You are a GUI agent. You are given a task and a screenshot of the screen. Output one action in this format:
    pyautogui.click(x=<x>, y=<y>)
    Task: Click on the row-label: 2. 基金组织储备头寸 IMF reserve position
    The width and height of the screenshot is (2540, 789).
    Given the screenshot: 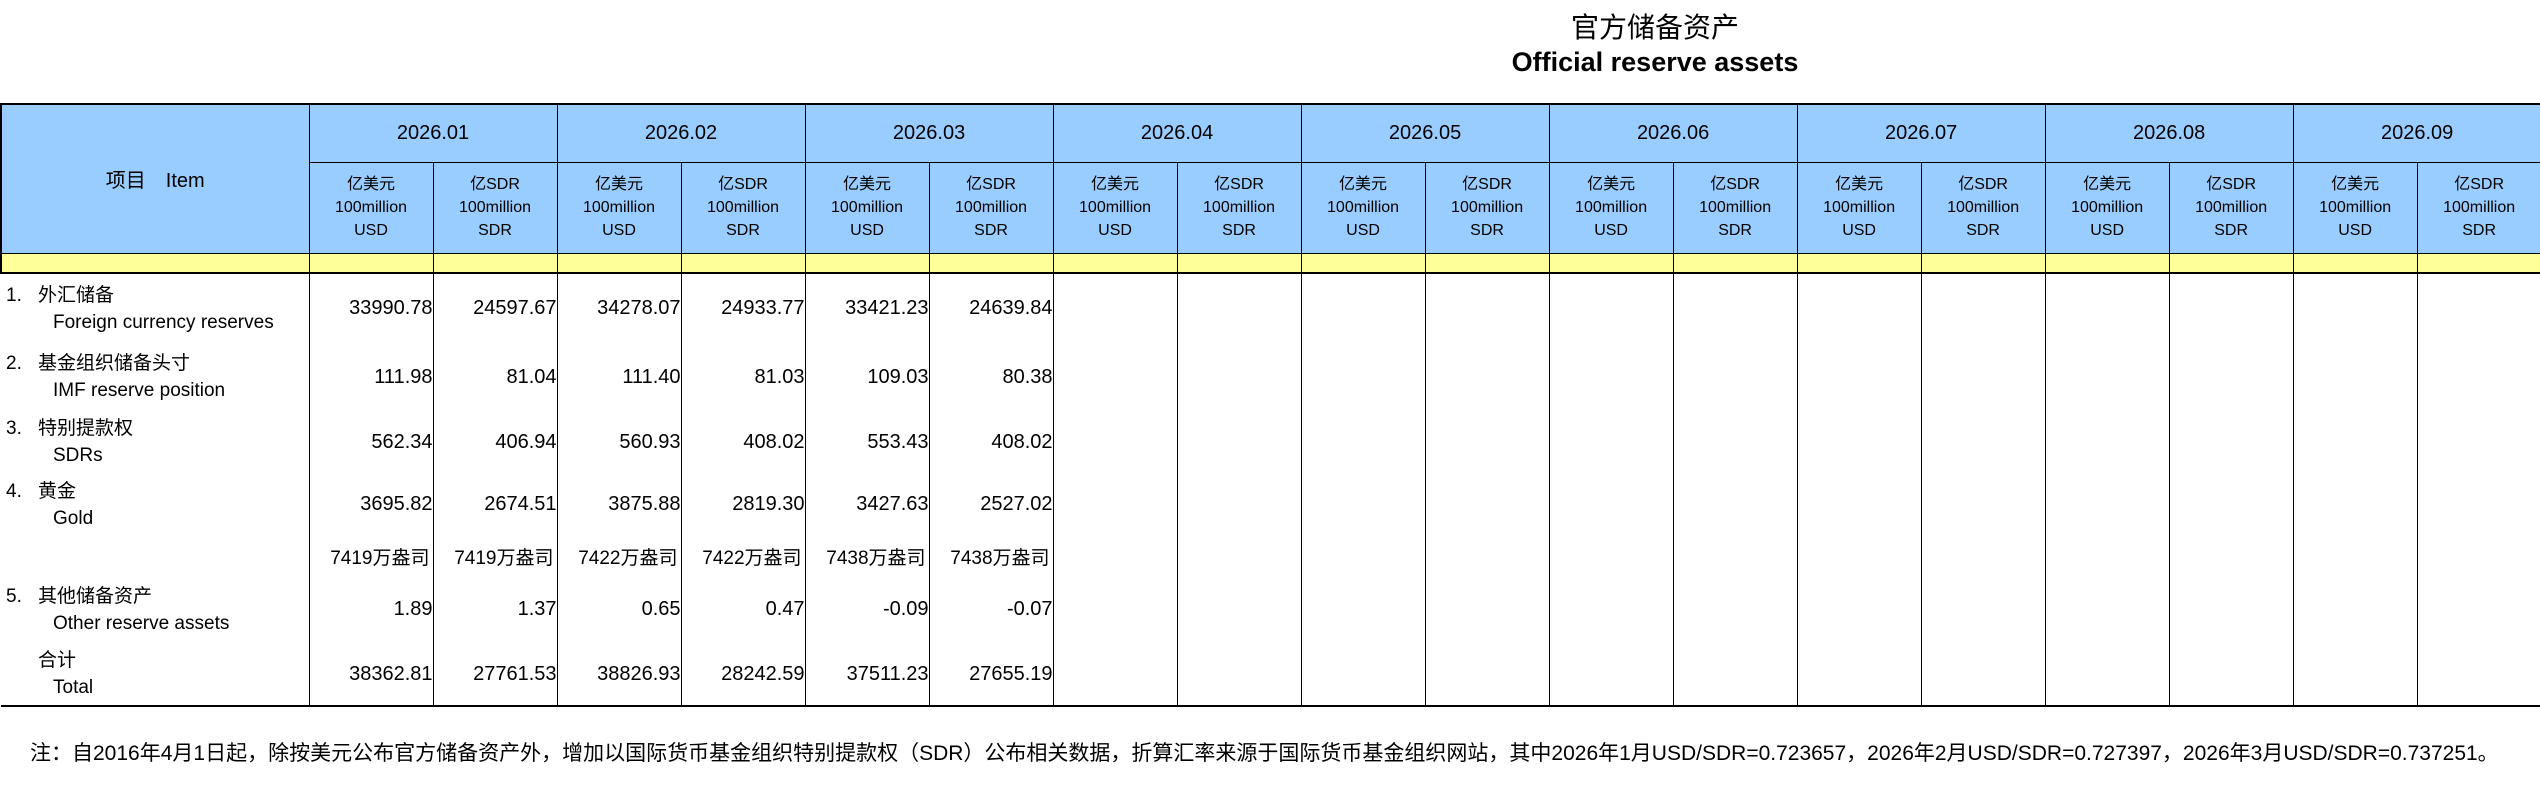 What is the action you would take?
    pyautogui.click(x=155, y=377)
    